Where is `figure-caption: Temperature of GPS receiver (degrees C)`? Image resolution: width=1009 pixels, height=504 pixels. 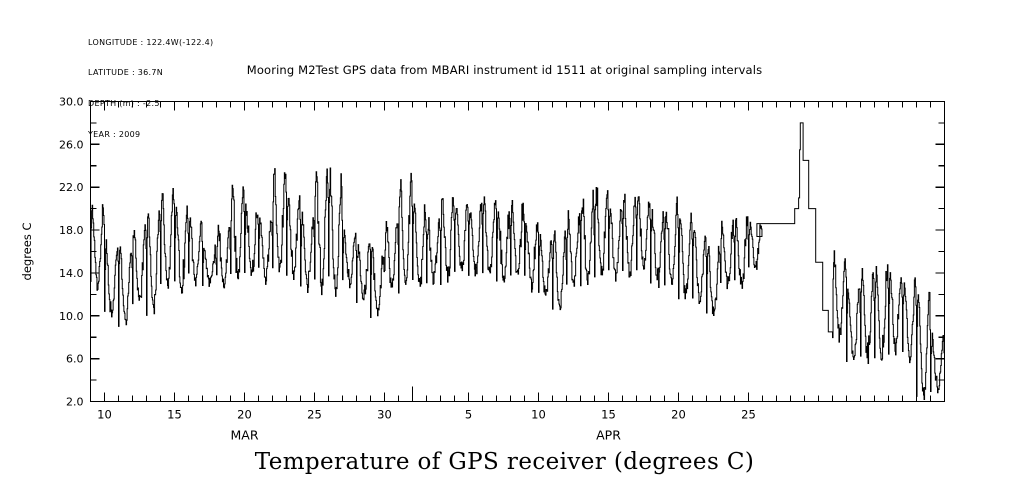 figure-caption: Temperature of GPS receiver (degrees C) is located at coordinates (504, 462).